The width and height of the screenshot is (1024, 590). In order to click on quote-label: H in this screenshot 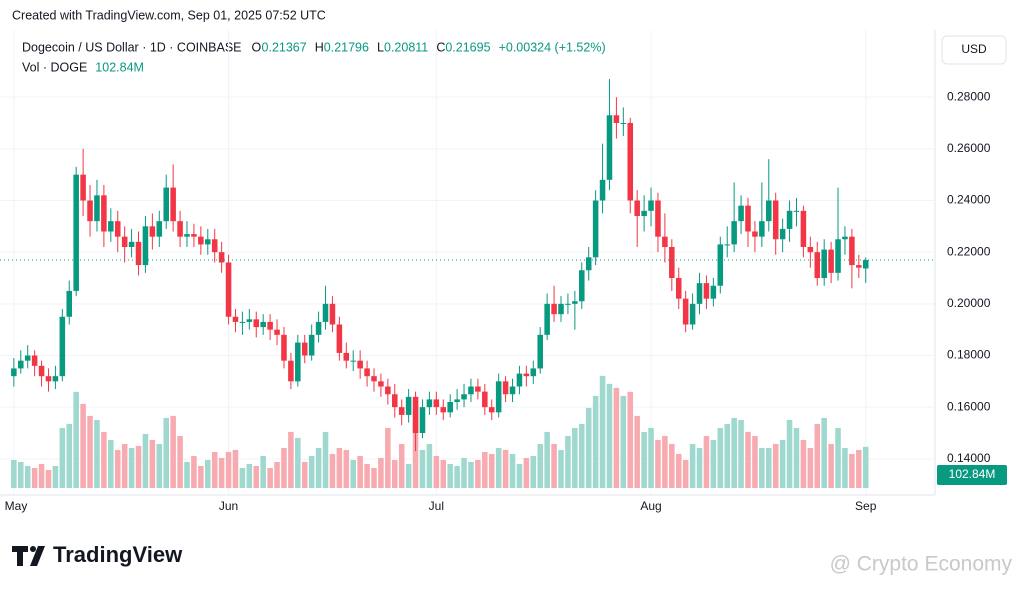, I will do `click(319, 47)`.